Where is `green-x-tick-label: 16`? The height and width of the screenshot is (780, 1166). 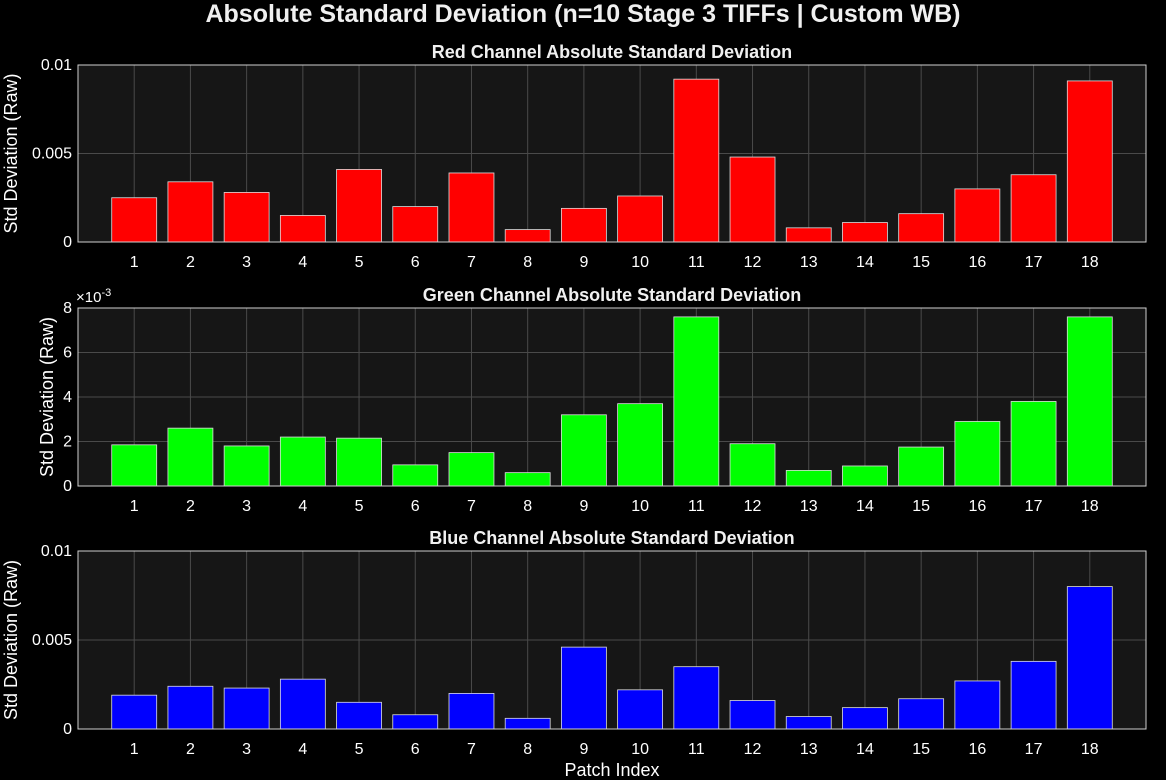
green-x-tick-label: 16 is located at coordinates (977, 506).